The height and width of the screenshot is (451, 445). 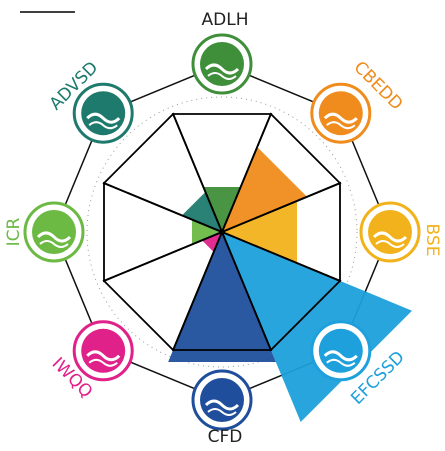 What do you see at coordinates (225, 437) in the screenshot?
I see `node-label: CFD` at bounding box center [225, 437].